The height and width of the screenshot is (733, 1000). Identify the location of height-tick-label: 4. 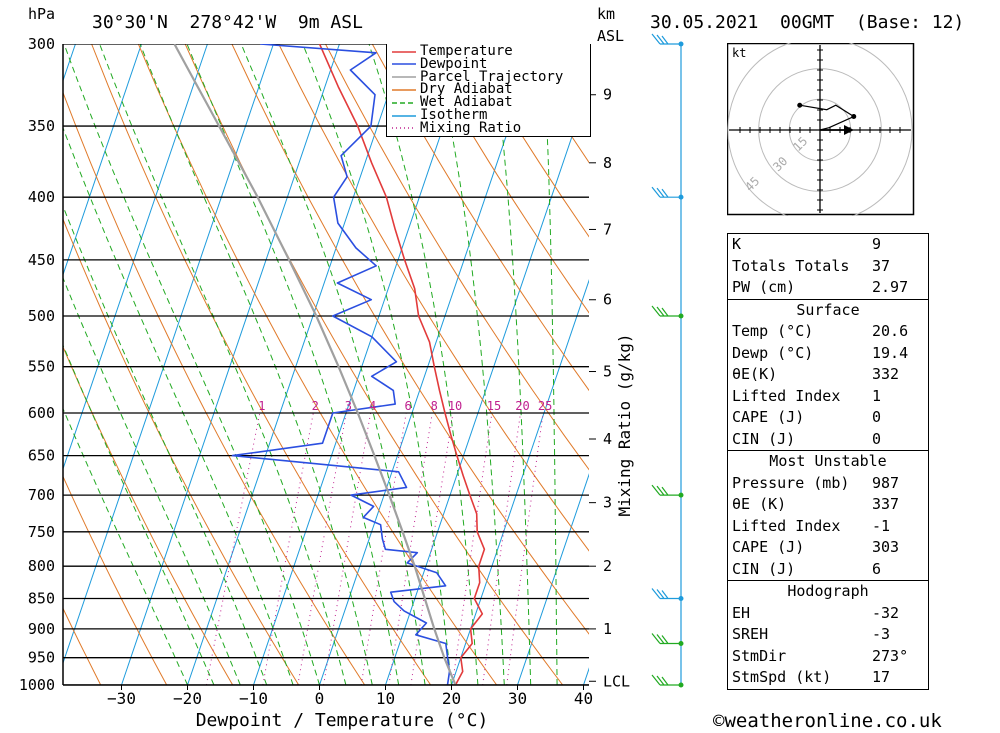
(607, 439).